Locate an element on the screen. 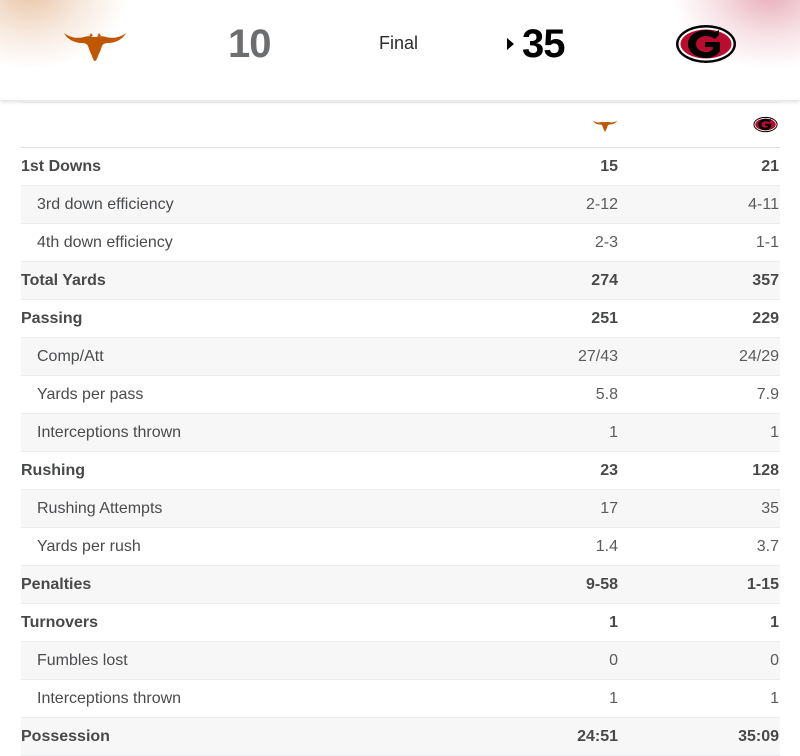 The height and width of the screenshot is (756, 800). stat-row: 1st Downs 15 21 is located at coordinates (400, 167).